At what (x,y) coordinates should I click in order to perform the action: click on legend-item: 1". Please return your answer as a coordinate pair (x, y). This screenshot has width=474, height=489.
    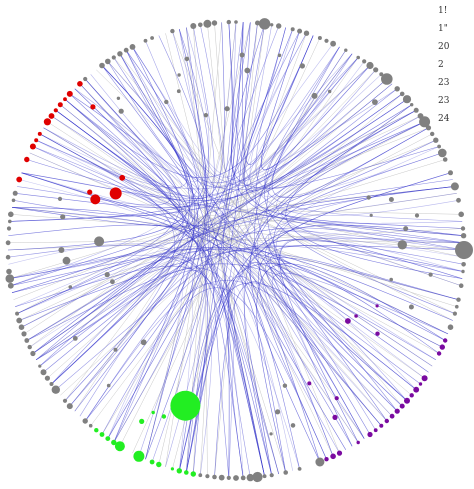
    Looking at the image, I should click on (443, 29).